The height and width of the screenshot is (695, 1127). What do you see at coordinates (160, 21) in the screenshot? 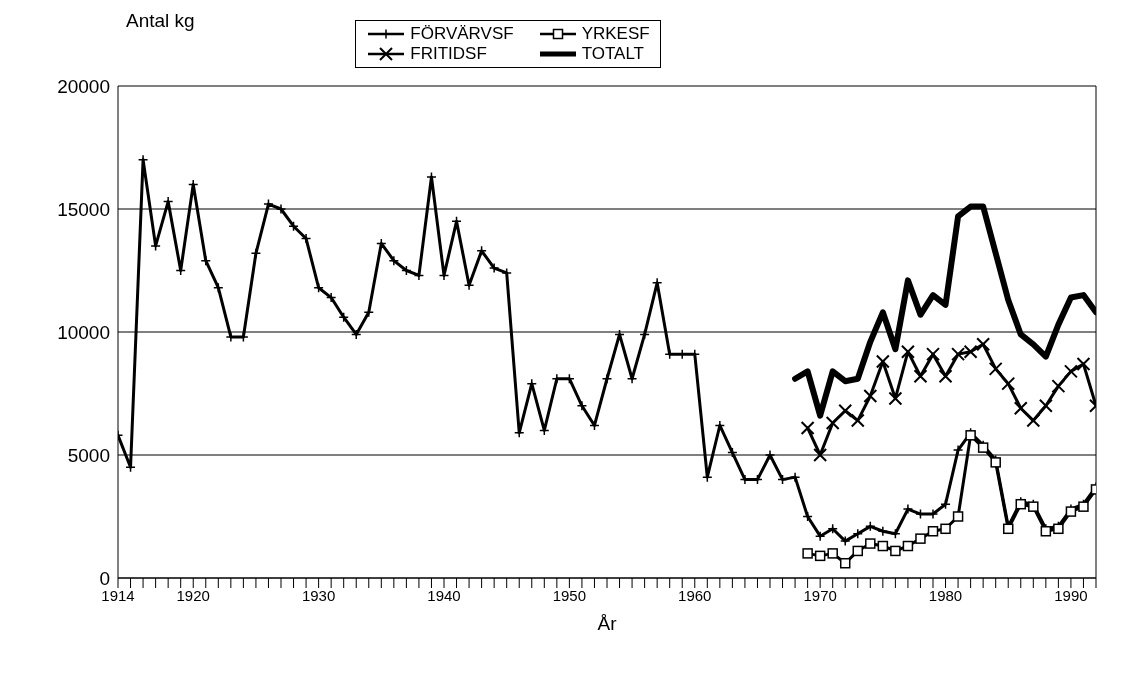
I see `y-axis-title: Antal kg` at bounding box center [160, 21].